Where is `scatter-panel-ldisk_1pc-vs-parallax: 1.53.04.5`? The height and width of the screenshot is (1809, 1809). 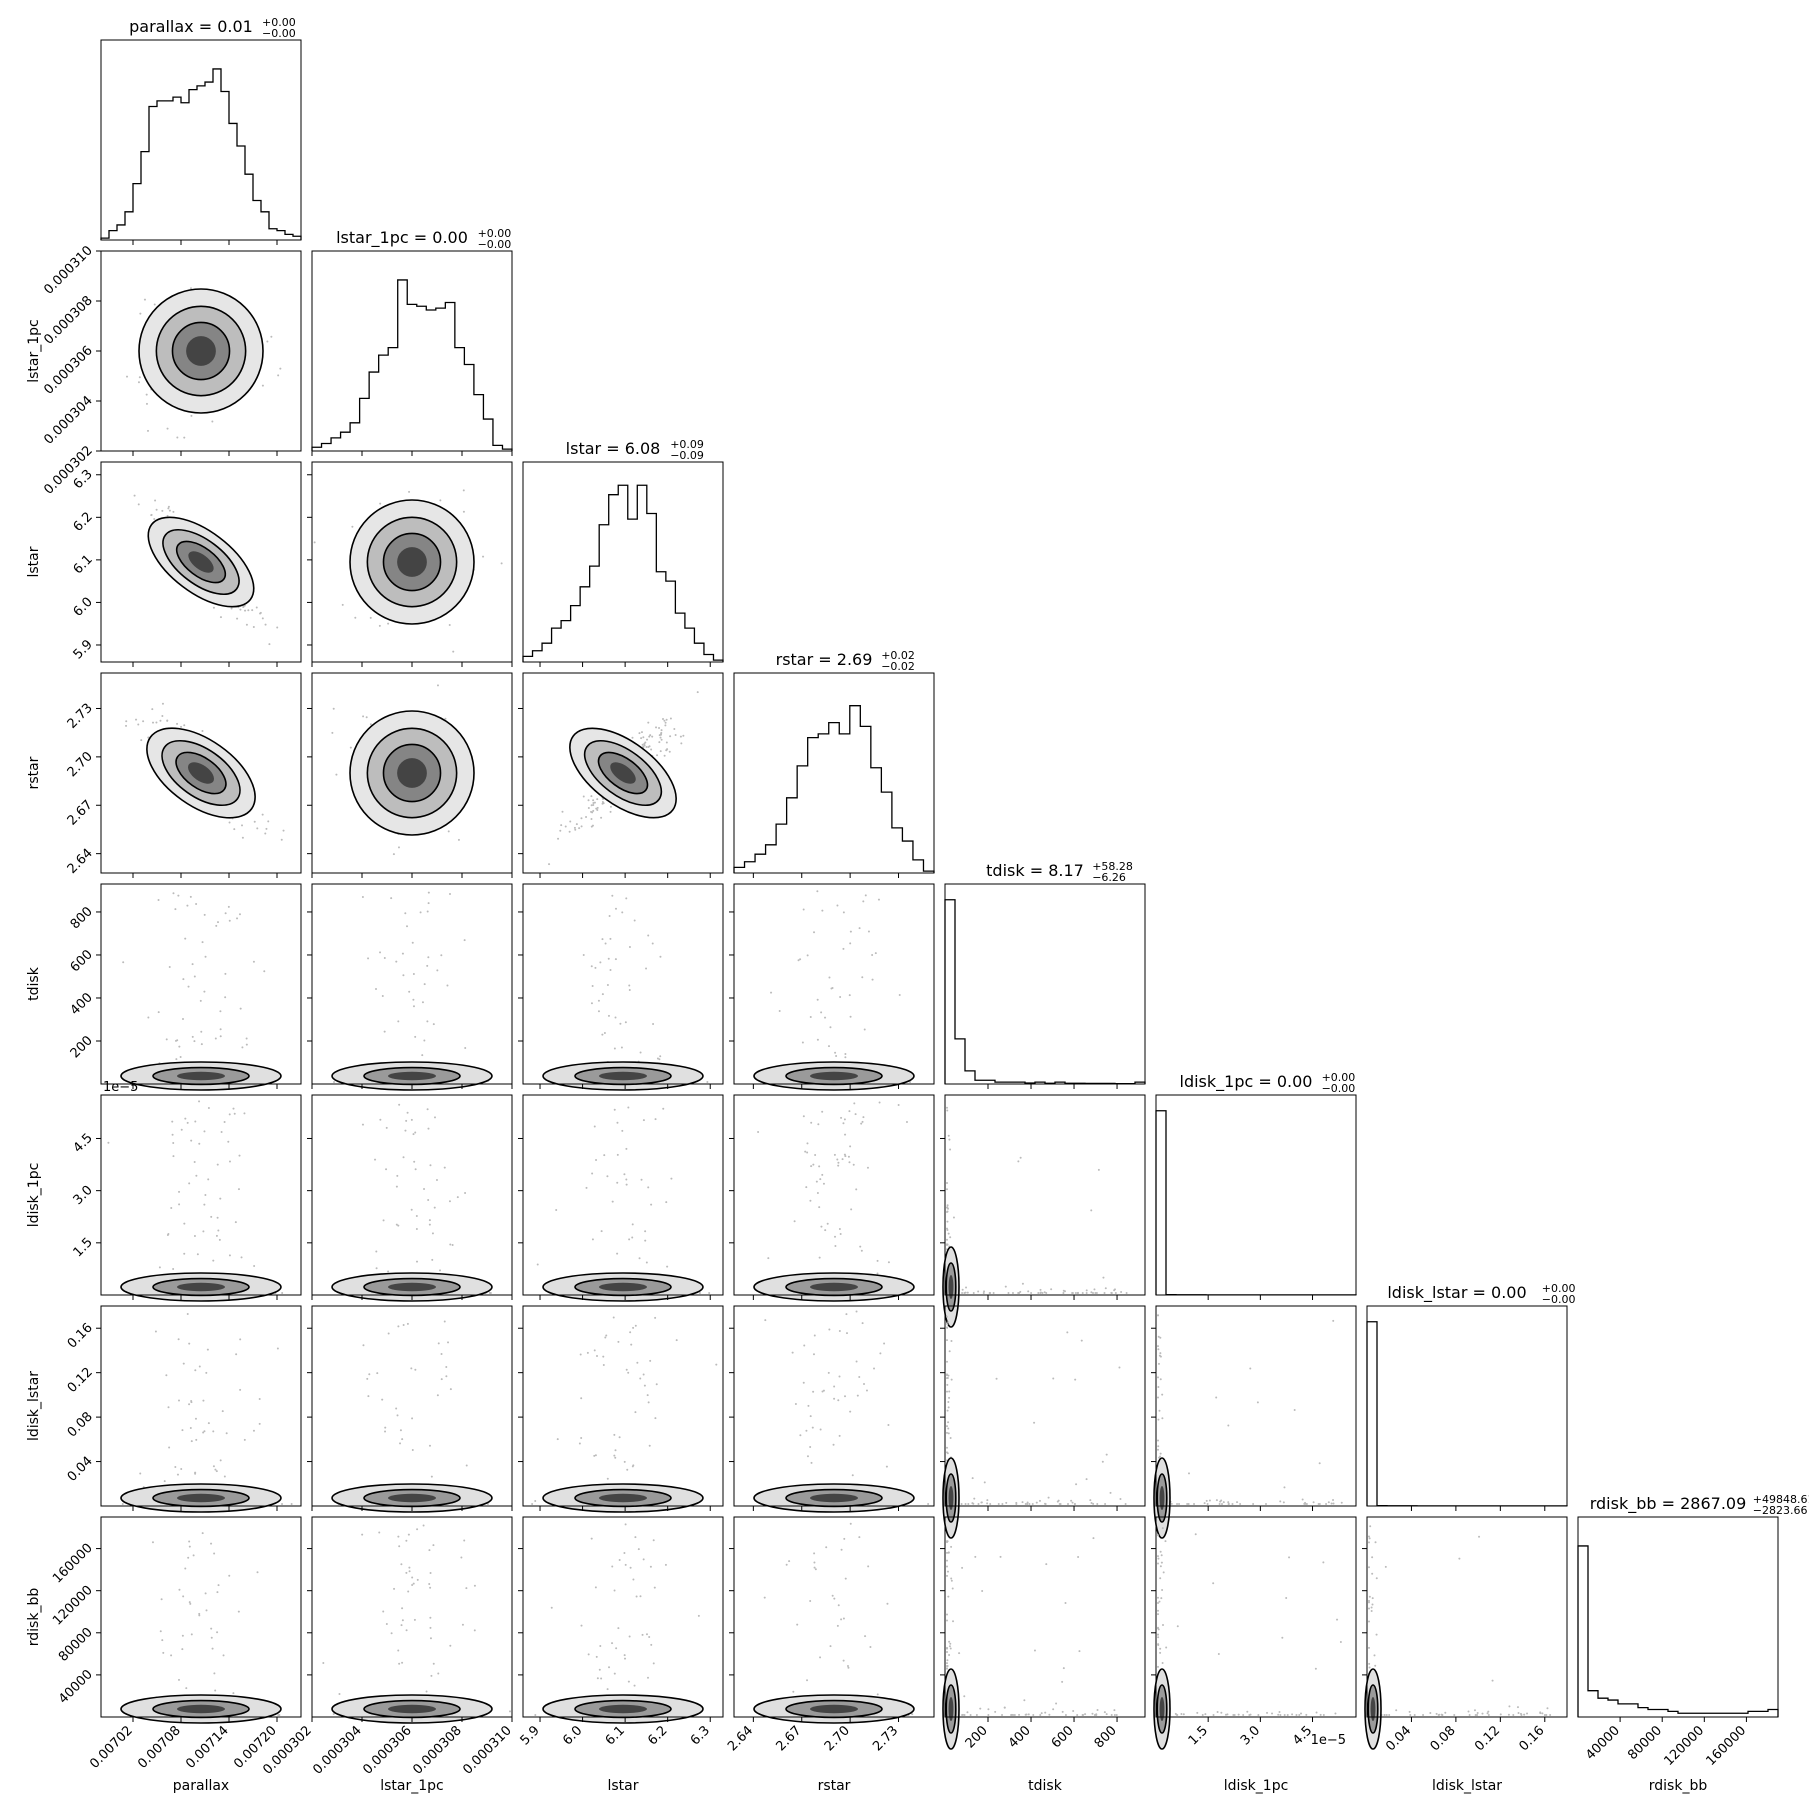 scatter-panel-ldisk_1pc-vs-parallax: 1.53.04.5 is located at coordinates (186, 1198).